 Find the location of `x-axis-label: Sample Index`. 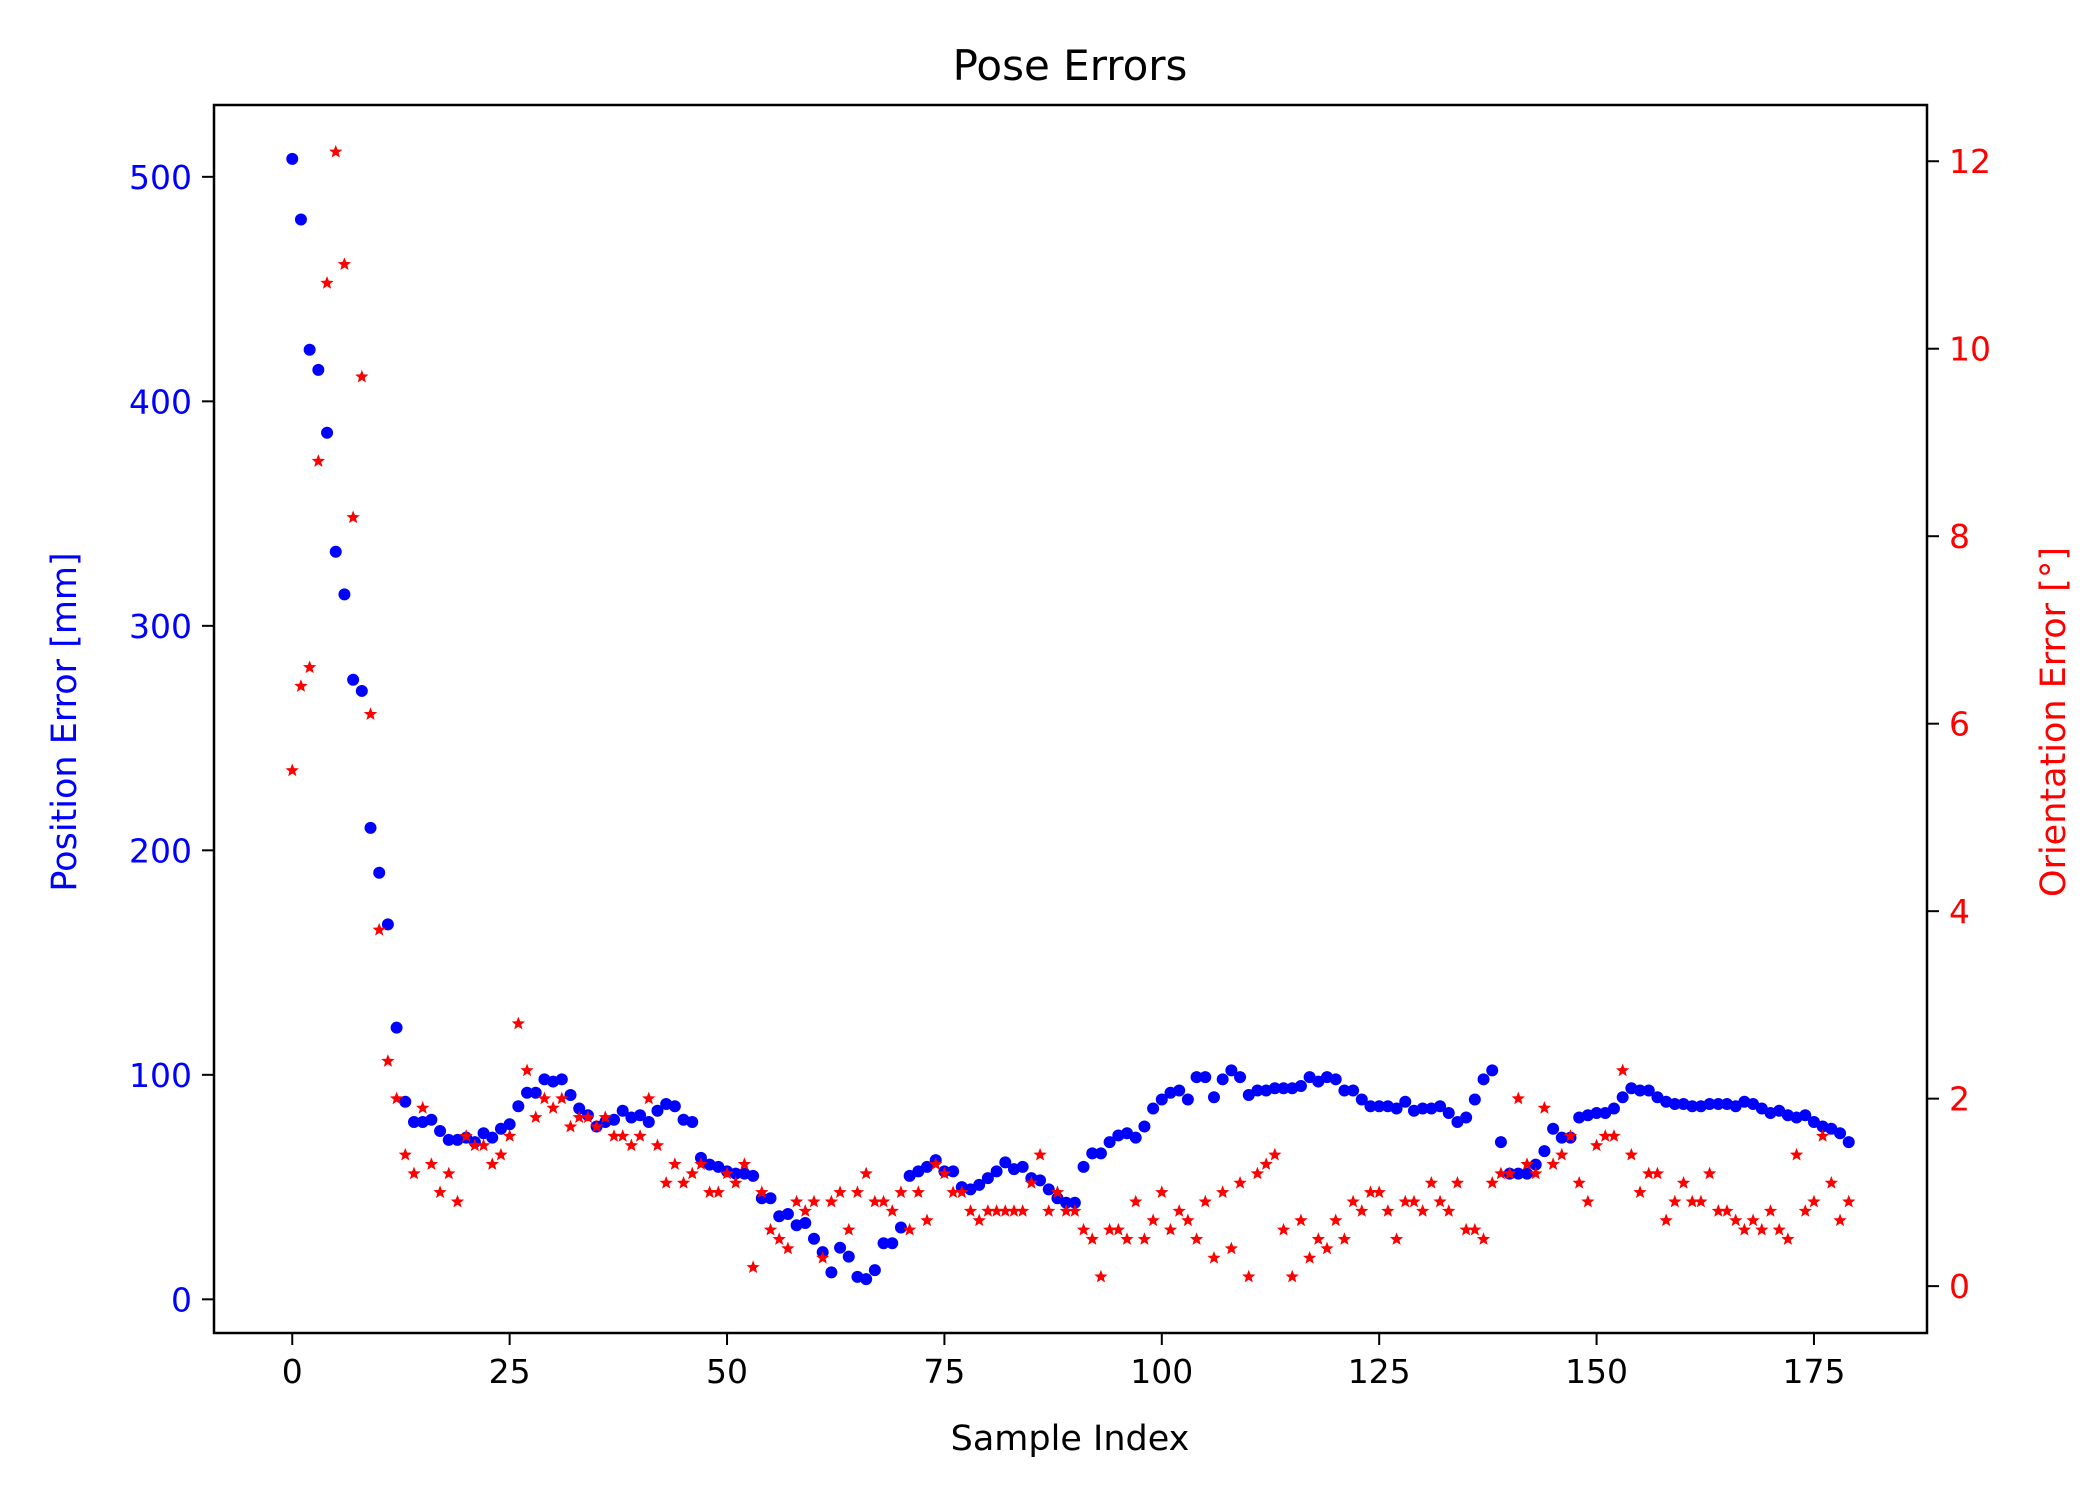

x-axis-label: Sample Index is located at coordinates (1070, 1439).